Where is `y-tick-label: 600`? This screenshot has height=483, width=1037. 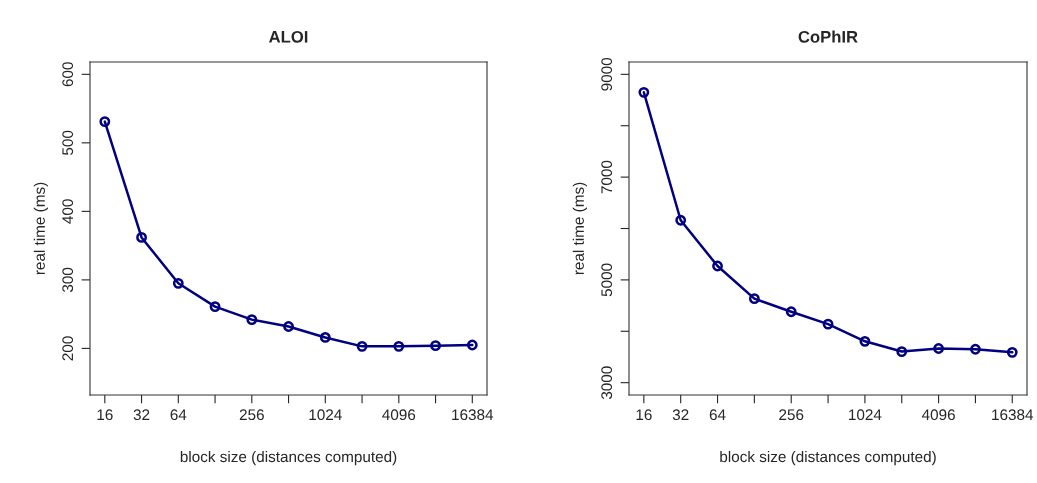
y-tick-label: 600 is located at coordinates (68, 74).